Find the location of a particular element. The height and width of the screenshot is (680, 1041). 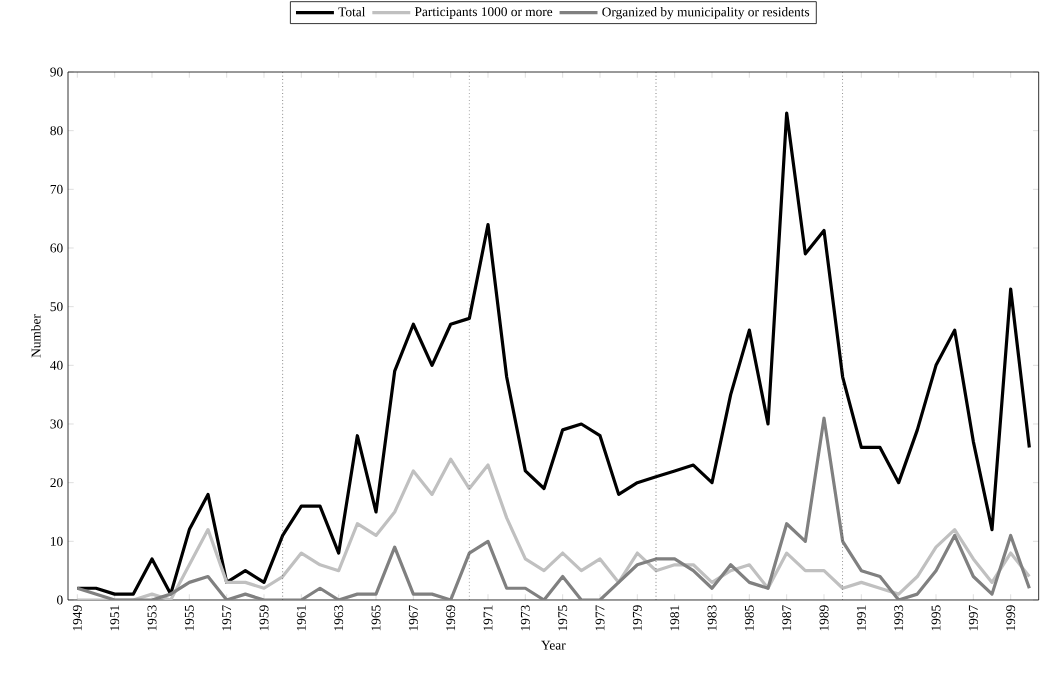

y-tick-label: 80 is located at coordinates (56, 131).